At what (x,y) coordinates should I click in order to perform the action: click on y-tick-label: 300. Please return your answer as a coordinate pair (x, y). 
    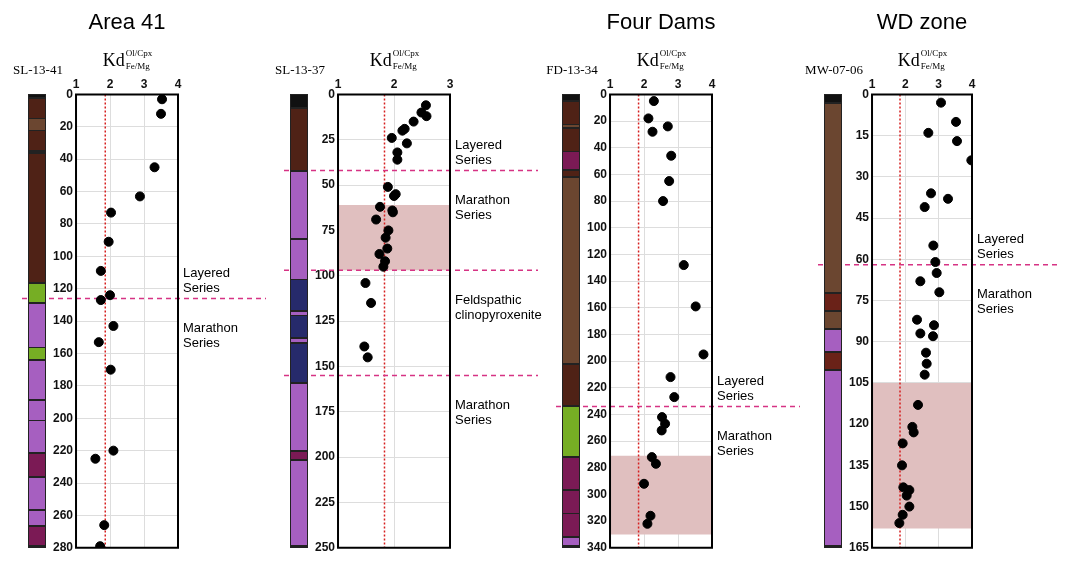
    Looking at the image, I should click on (597, 493).